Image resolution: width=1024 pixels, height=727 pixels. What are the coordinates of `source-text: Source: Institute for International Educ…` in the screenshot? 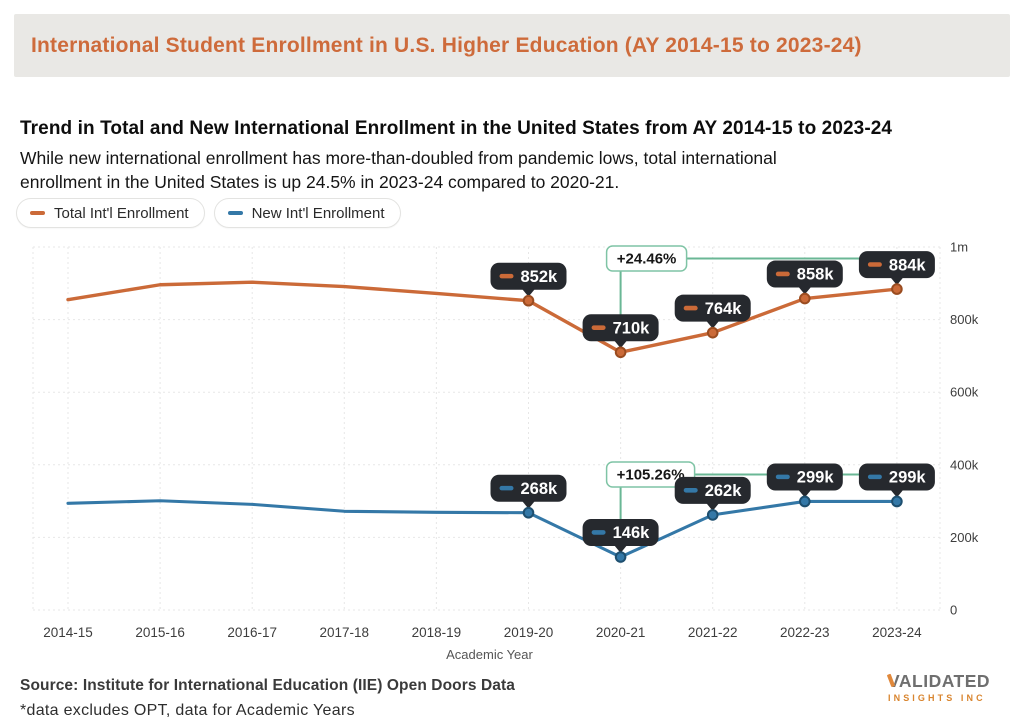 It's located at (267, 685).